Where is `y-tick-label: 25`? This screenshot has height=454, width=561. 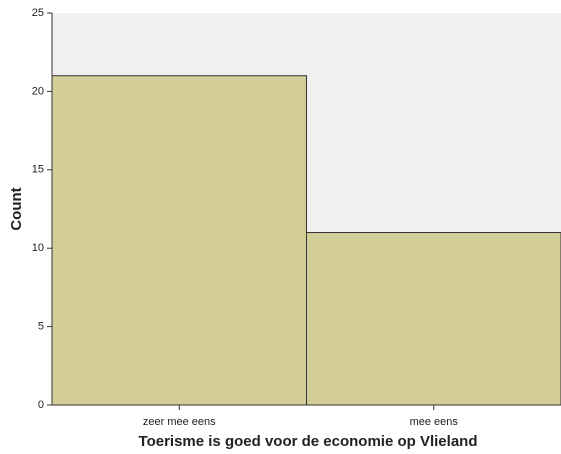 y-tick-label: 25 is located at coordinates (38, 13).